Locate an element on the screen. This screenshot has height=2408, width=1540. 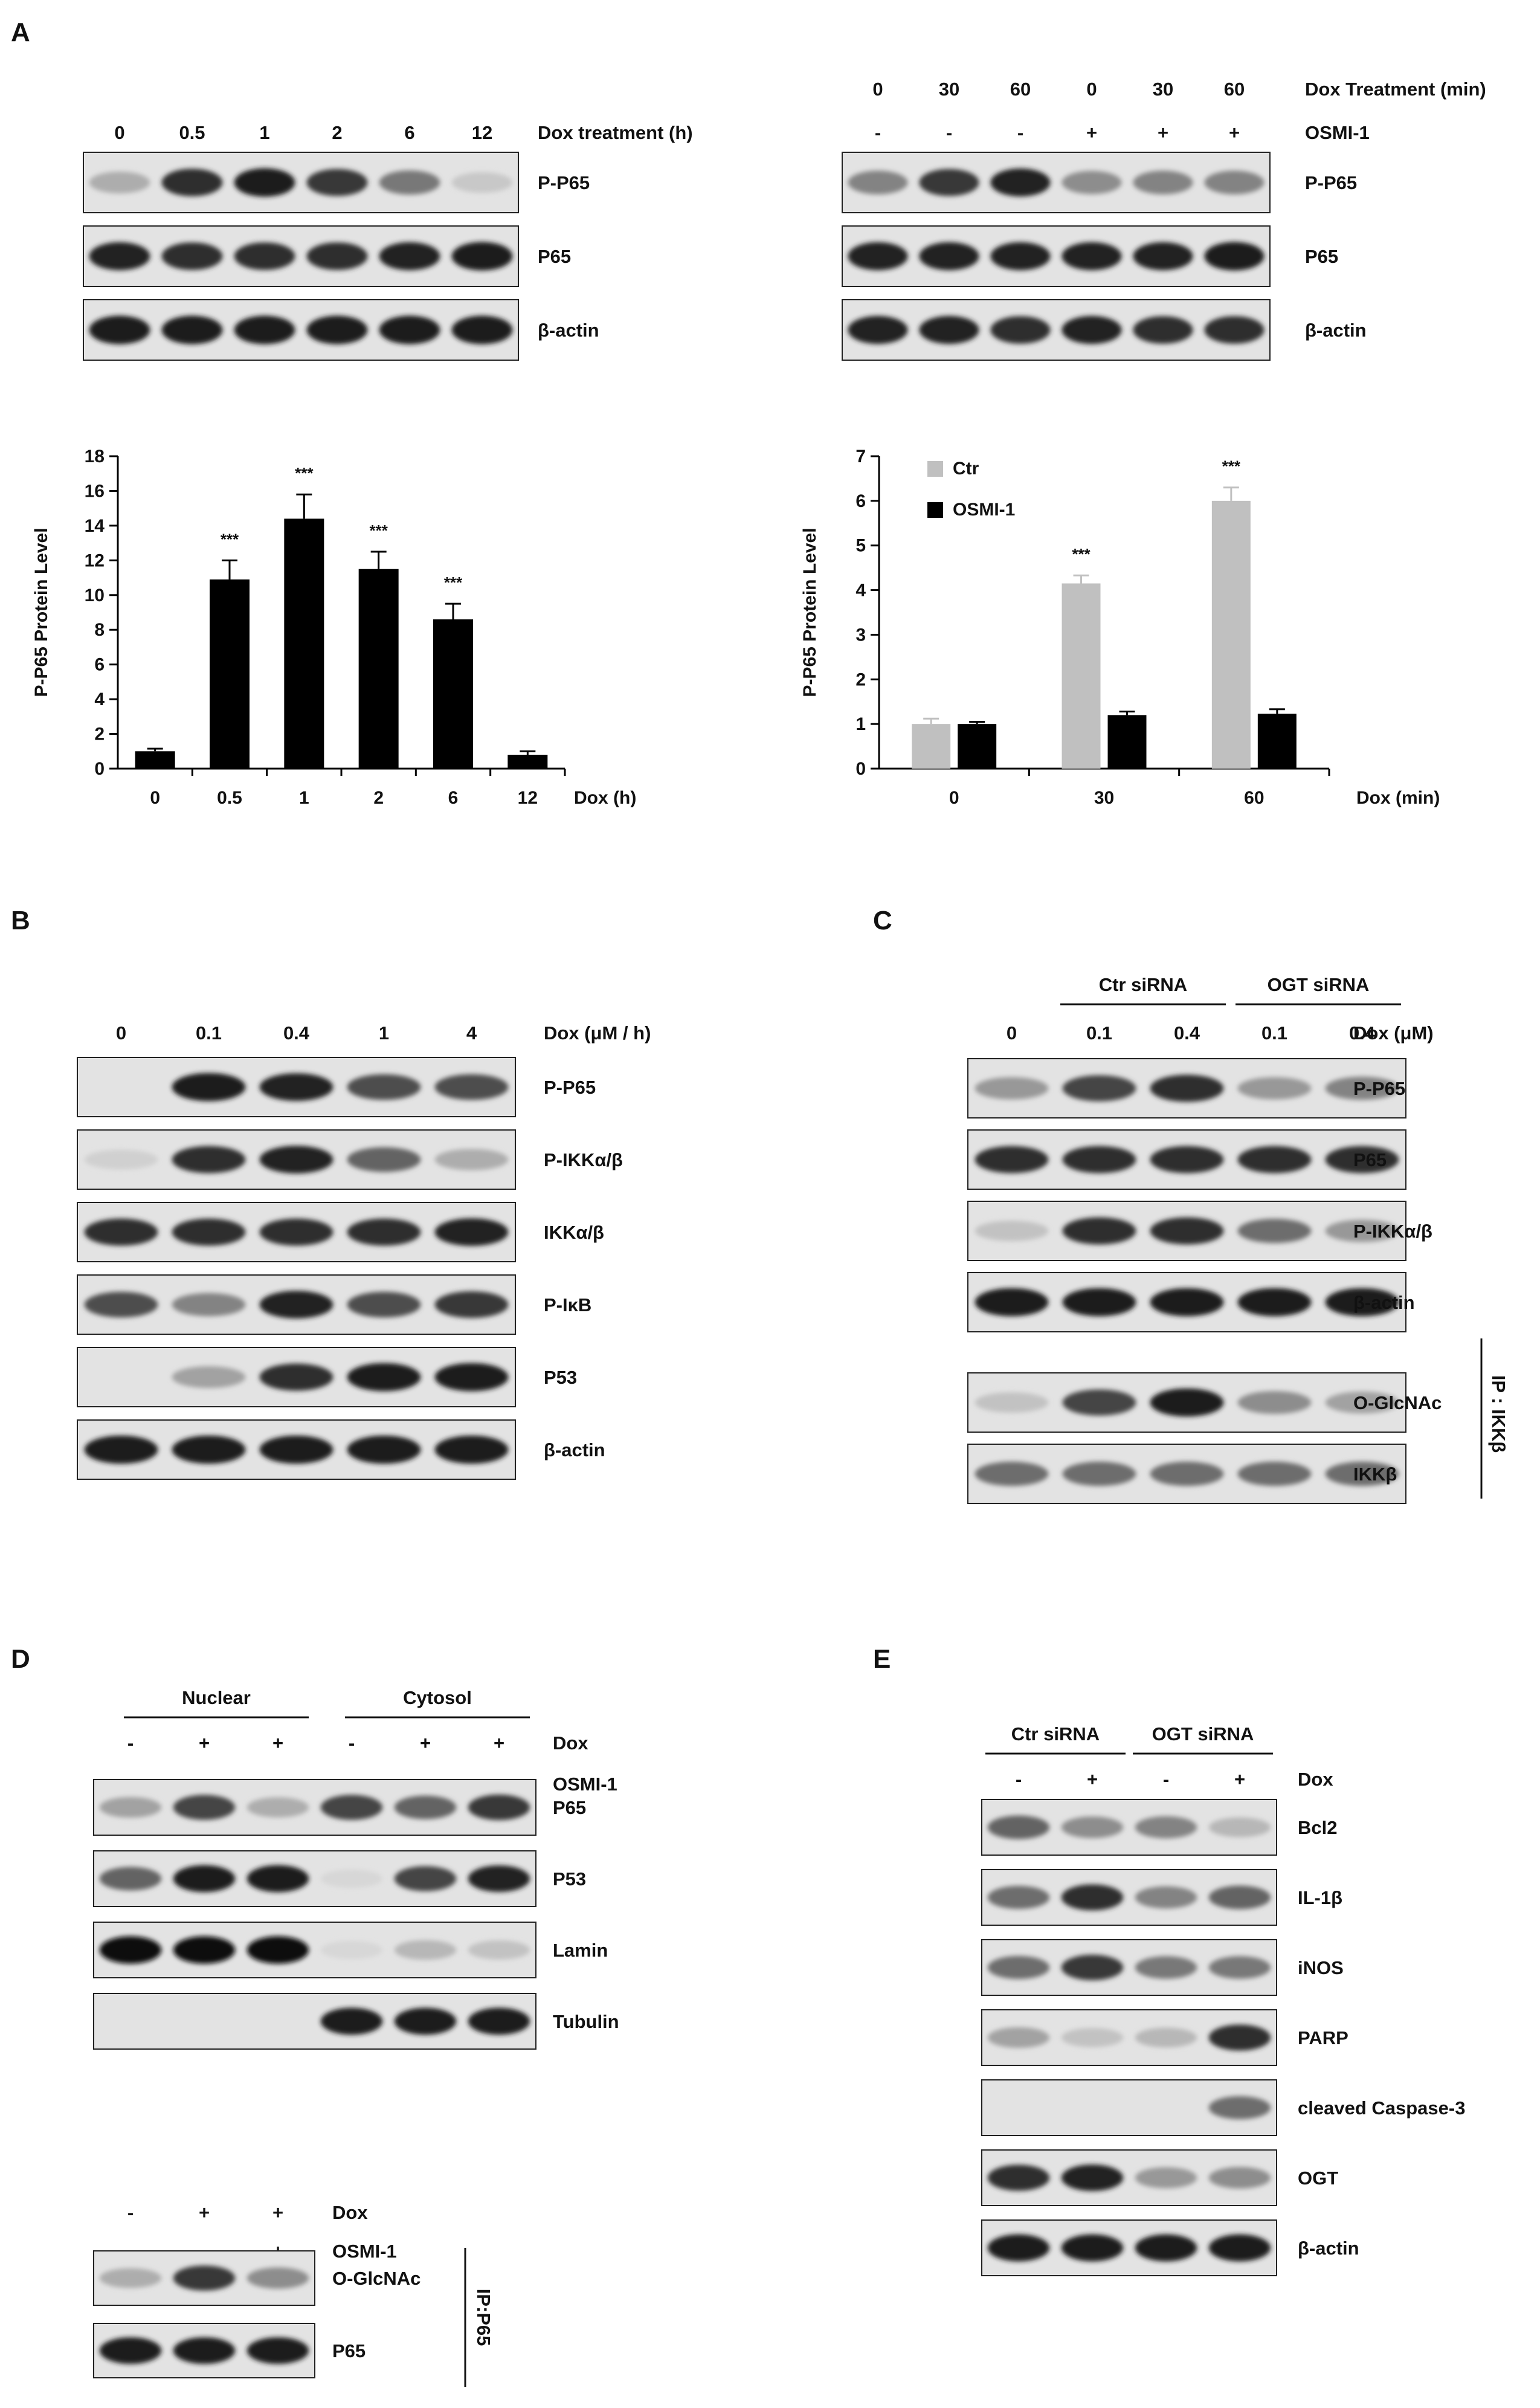
ip-label: IP:P65 is located at coordinates (483, 2317).